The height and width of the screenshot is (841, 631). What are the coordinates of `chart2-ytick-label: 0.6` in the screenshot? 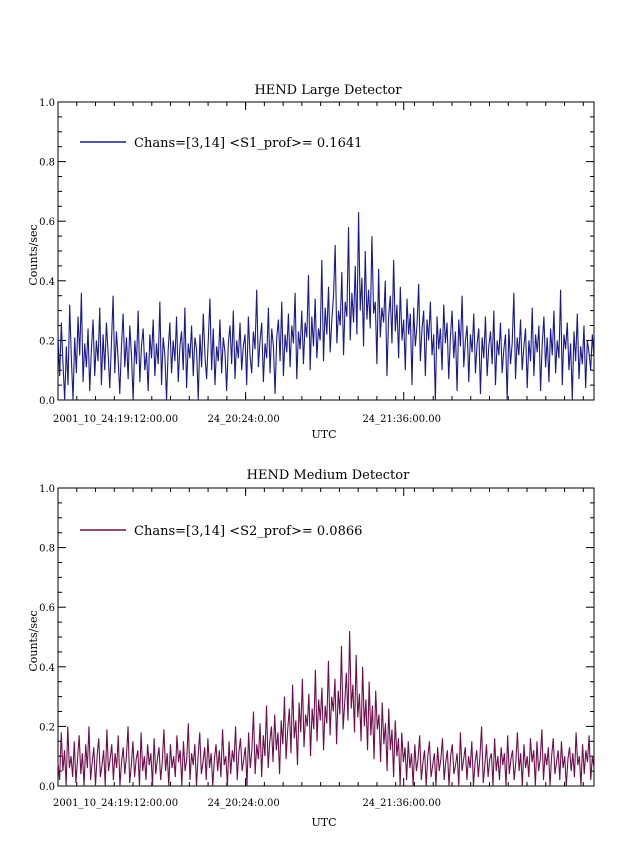 It's located at (47, 608).